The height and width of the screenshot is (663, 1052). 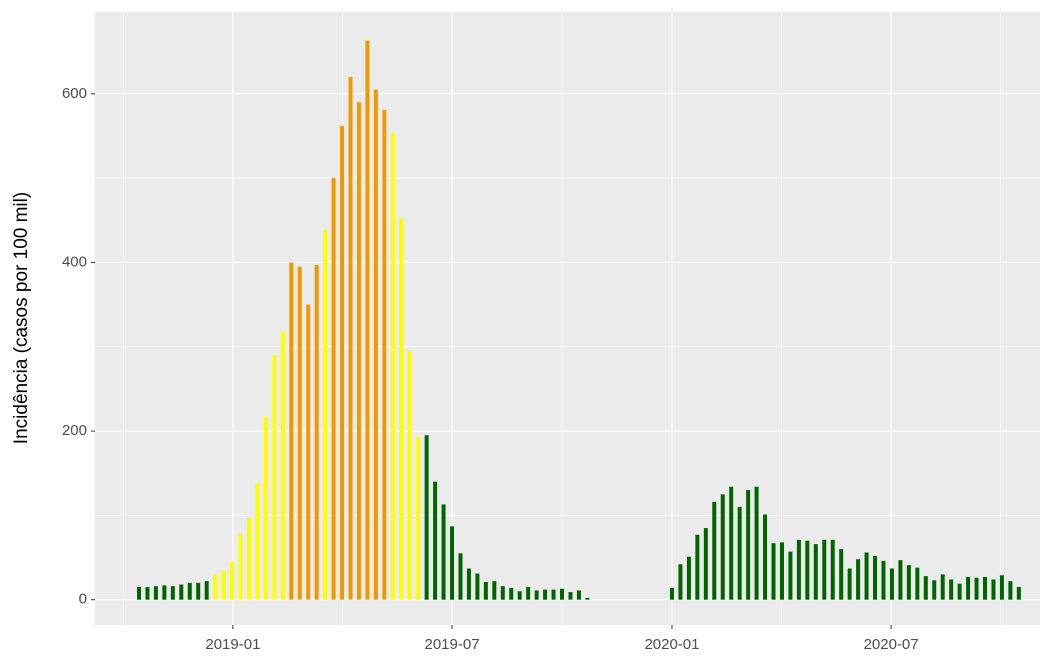 I want to click on y-tick-label: 400, so click(x=74, y=261).